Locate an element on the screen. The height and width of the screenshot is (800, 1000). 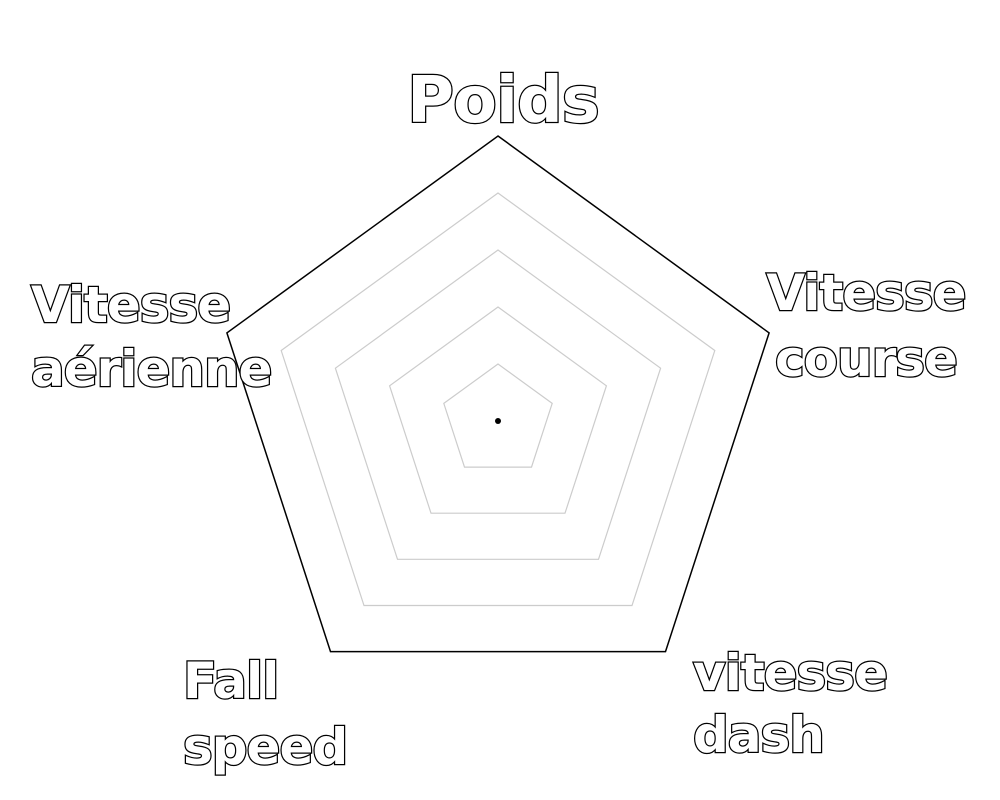
axis-label-line: Poids is located at coordinates (503, 101).